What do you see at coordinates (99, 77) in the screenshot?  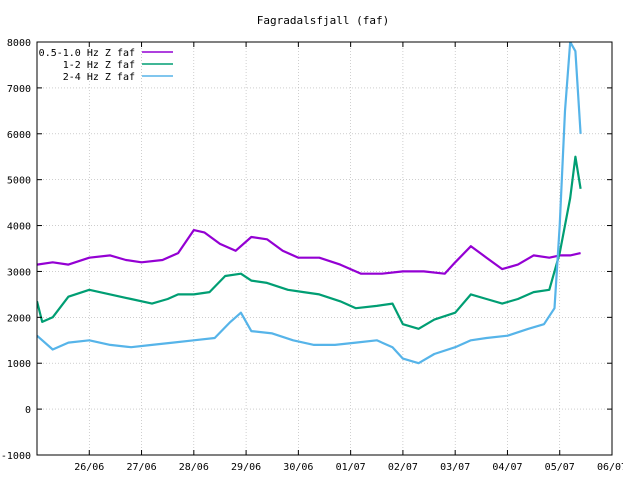 I see `legend-label-3: 2-4 Hz Z faf` at bounding box center [99, 77].